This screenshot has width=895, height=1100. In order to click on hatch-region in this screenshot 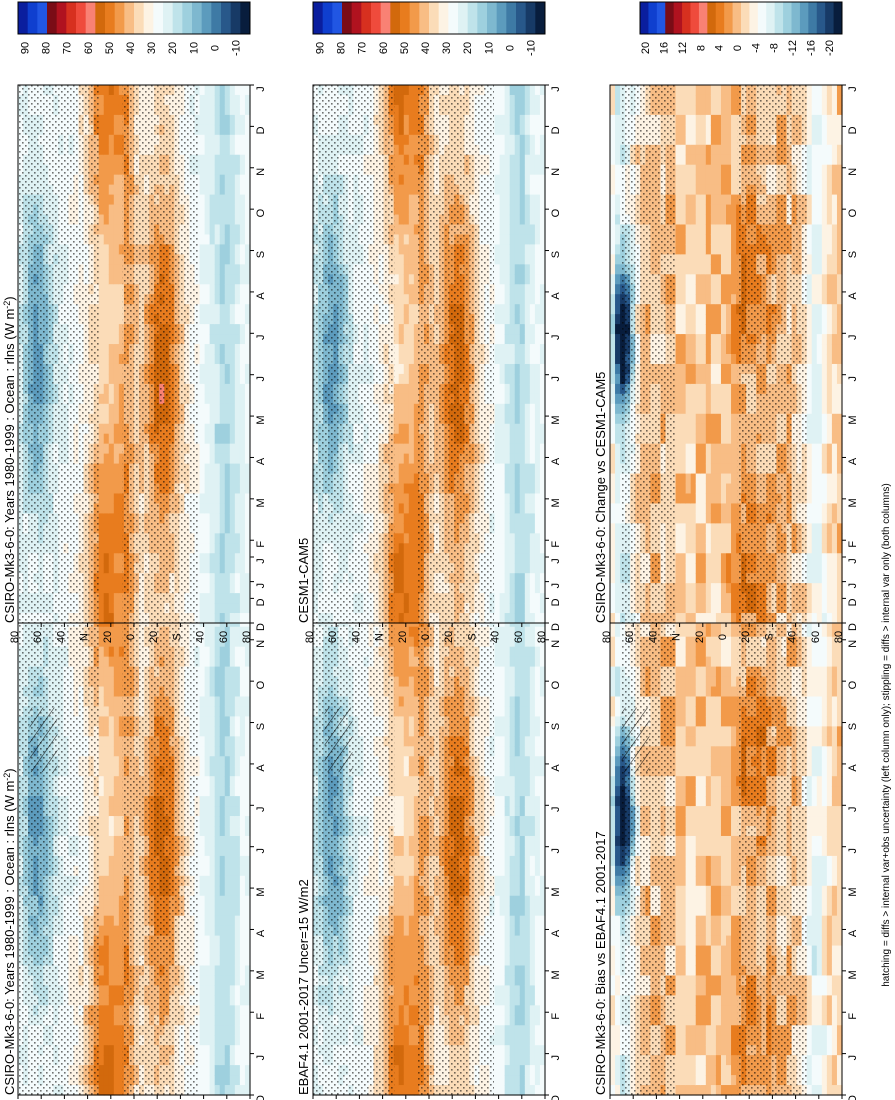, I will do `click(43, 740)`.